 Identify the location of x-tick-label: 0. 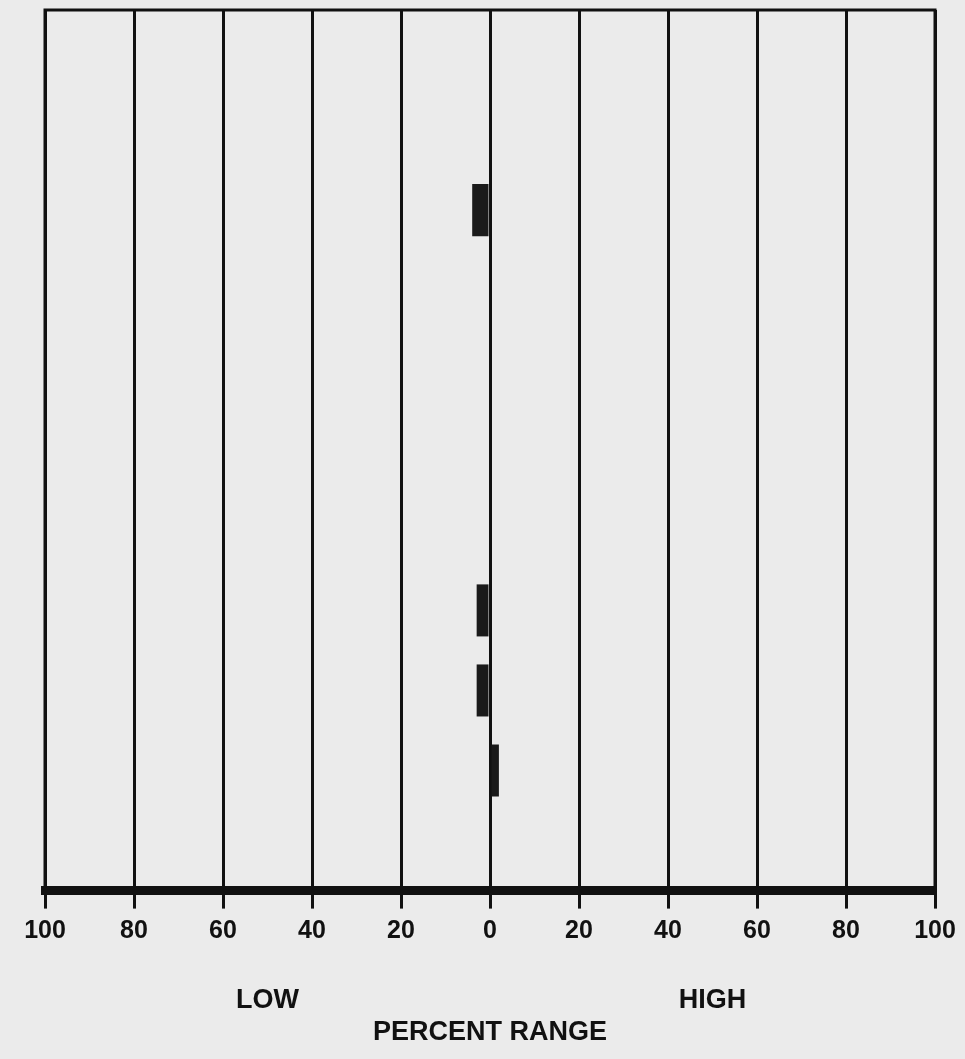
(490, 929).